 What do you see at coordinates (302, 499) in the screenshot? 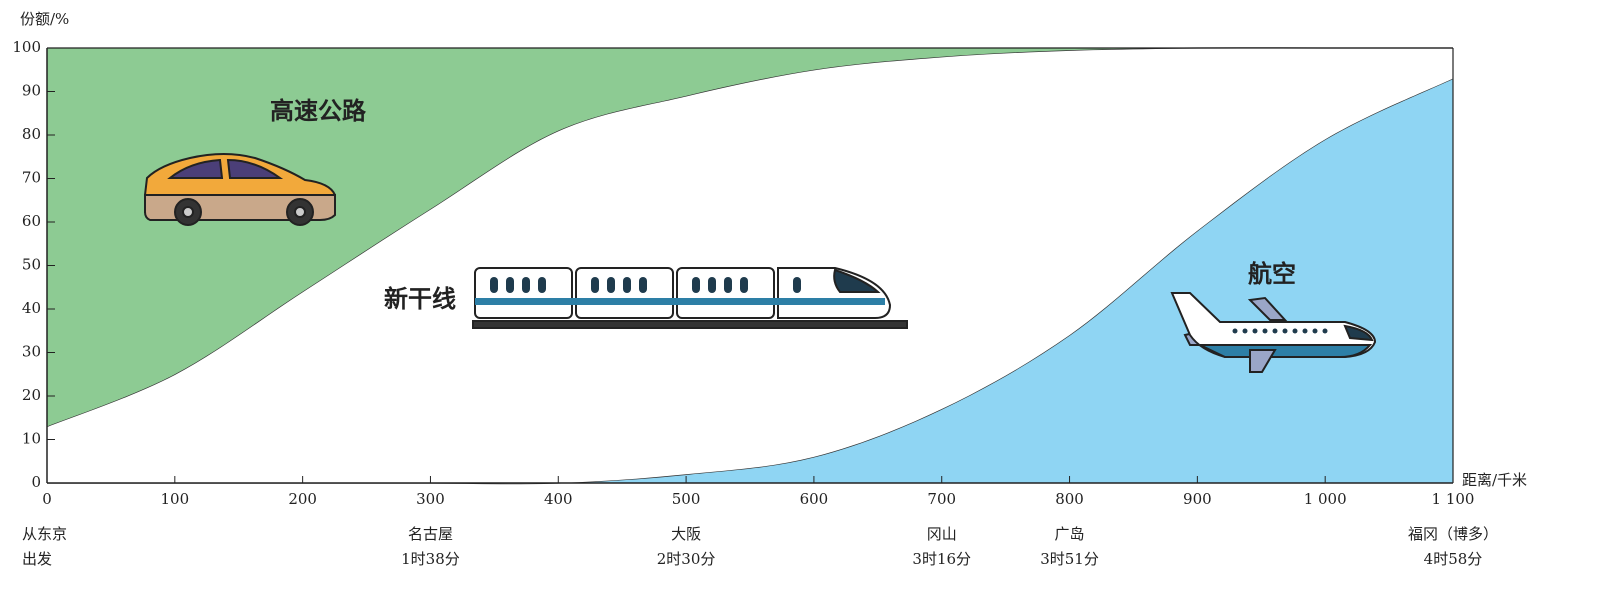
I see `x-tick-label: 200` at bounding box center [302, 499].